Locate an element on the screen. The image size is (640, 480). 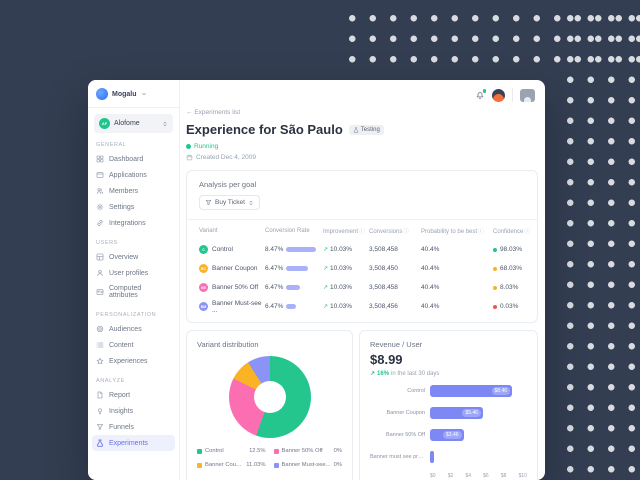
workspace-selector: AF Alofome is located at coordinates (133, 123).